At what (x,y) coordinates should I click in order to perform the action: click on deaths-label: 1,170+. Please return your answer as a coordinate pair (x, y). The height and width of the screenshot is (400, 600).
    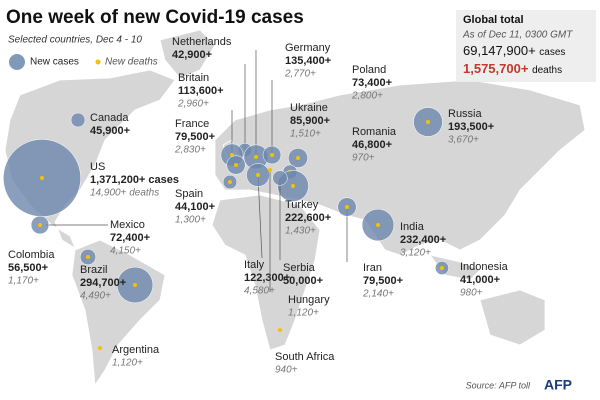
    Looking at the image, I should click on (23, 281).